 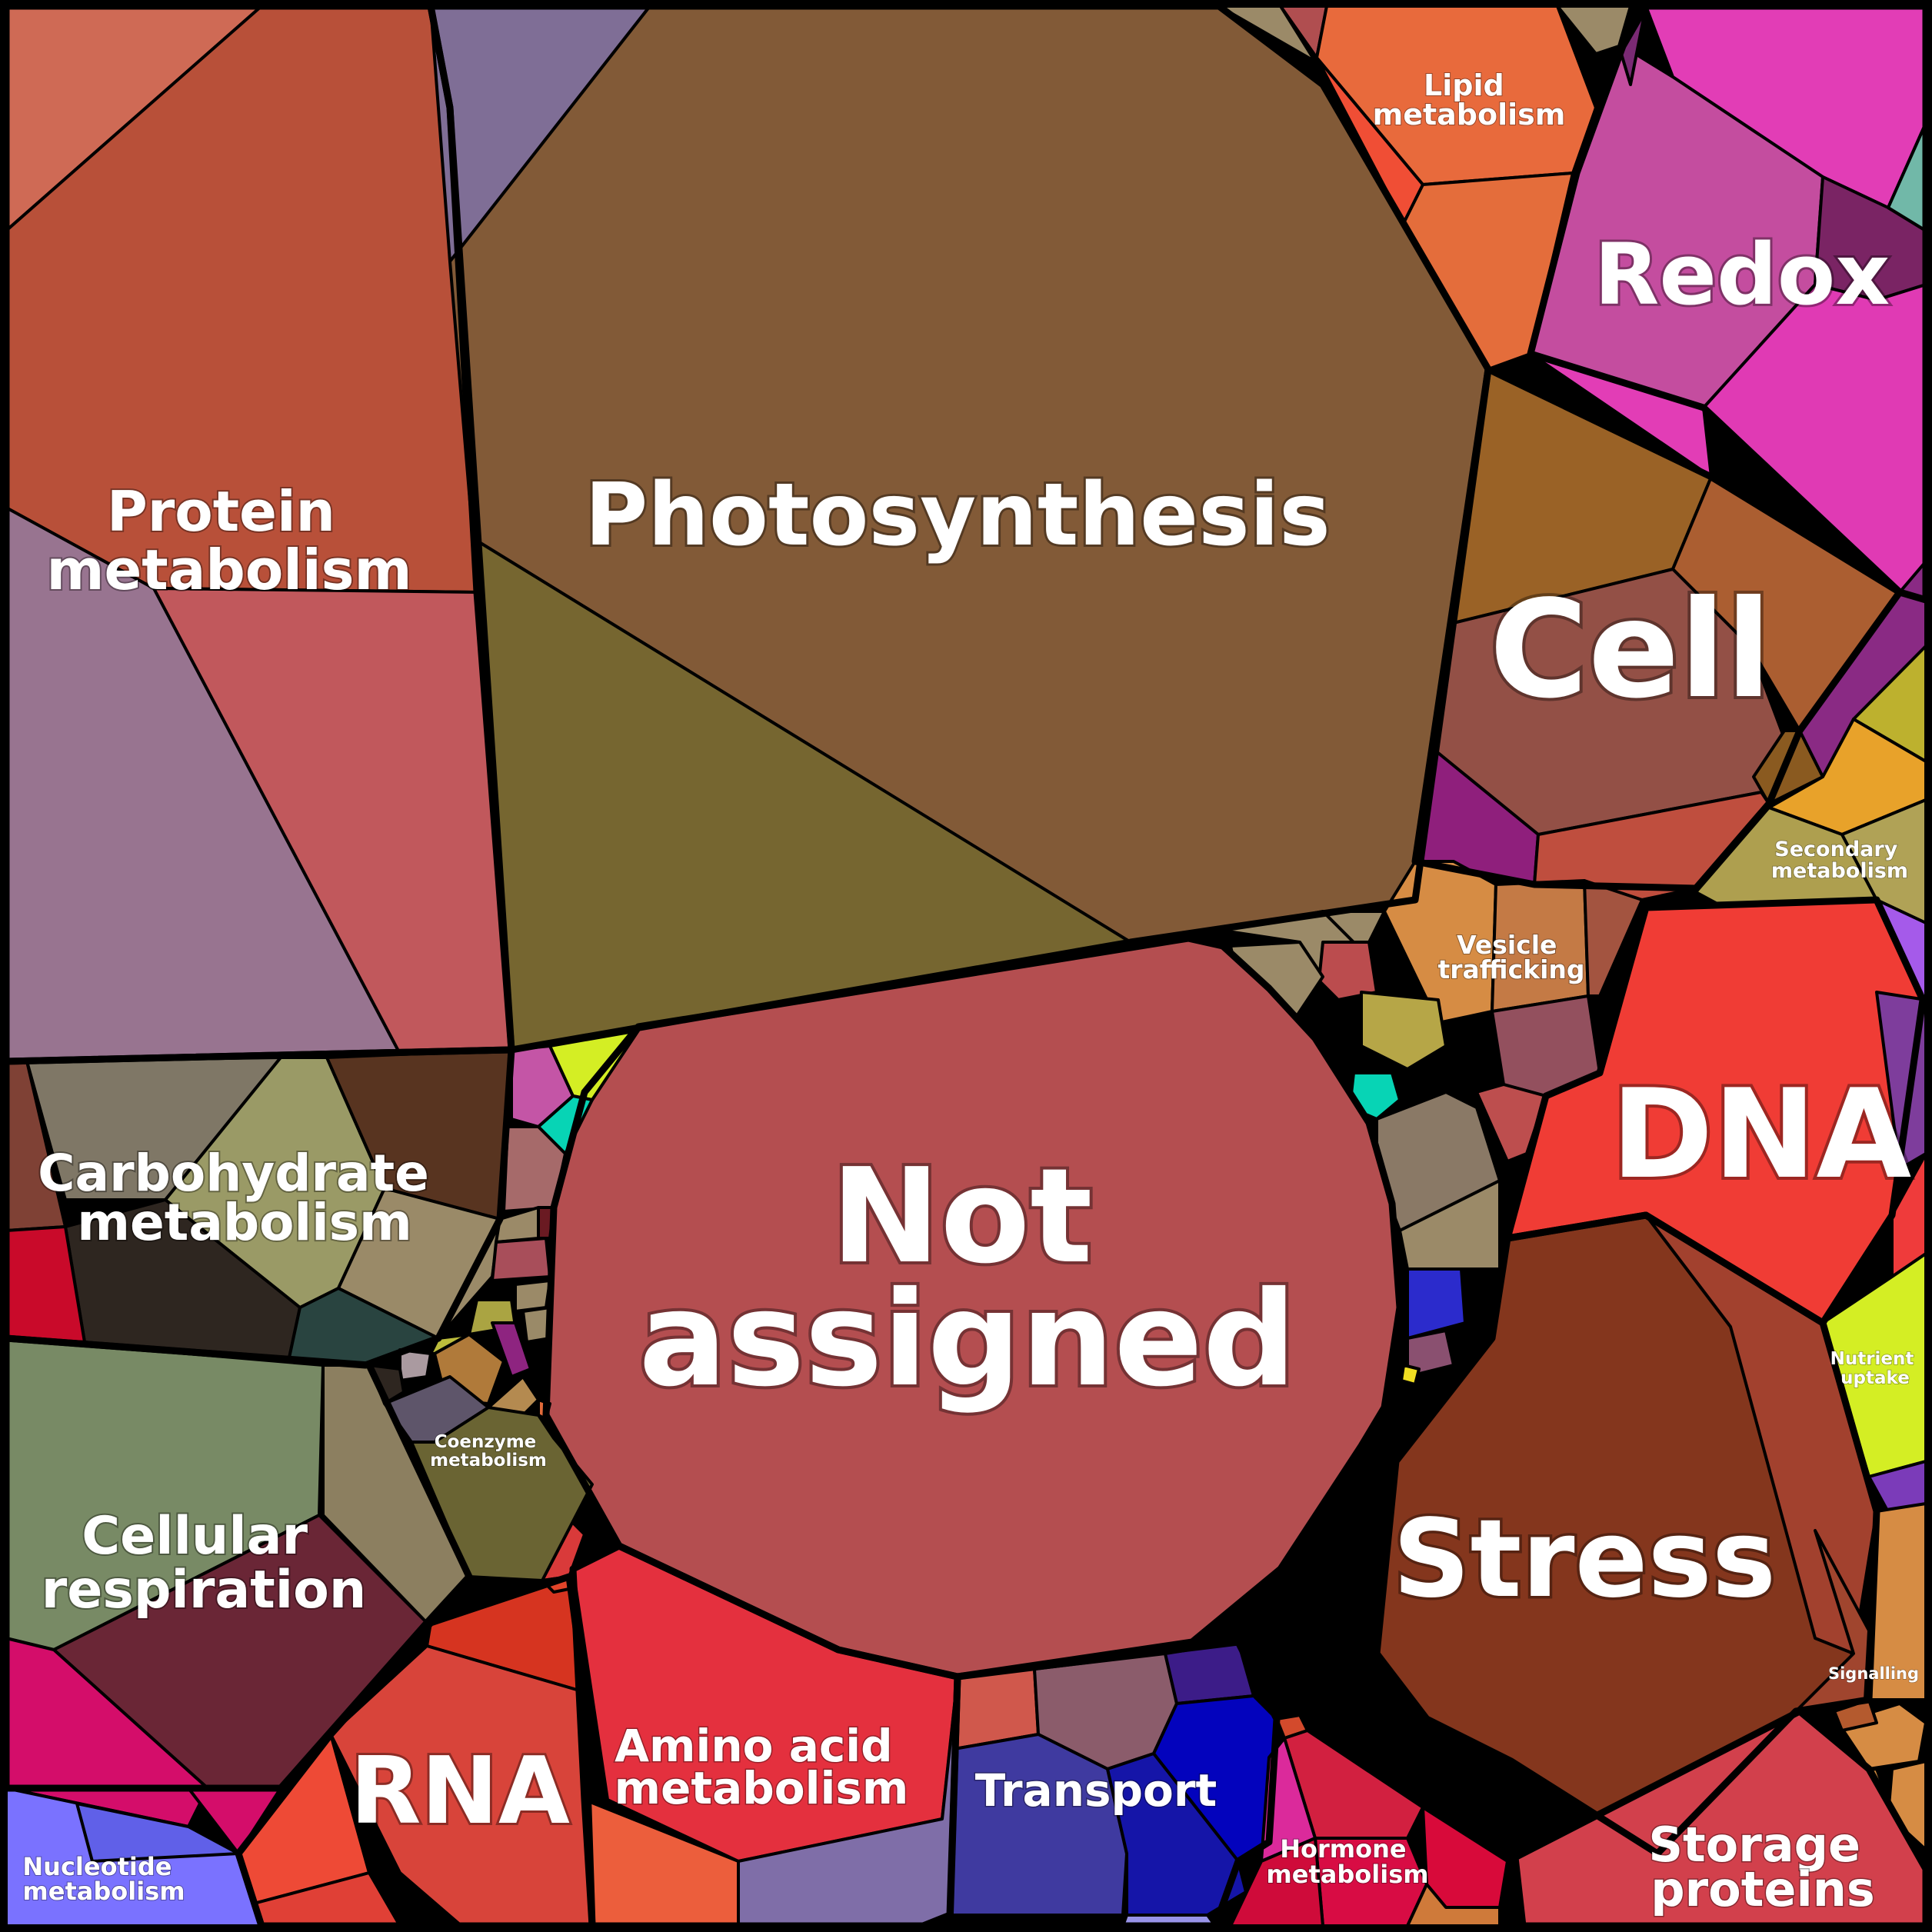 I want to click on label-amino-acid-metabolism: Amino acid metabolism, so click(x=762, y=1767).